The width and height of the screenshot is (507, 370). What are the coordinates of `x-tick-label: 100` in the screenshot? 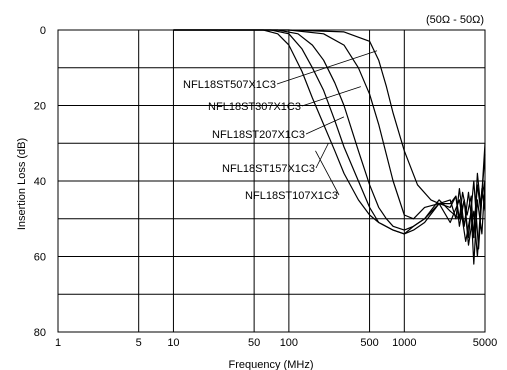 It's located at (289, 343).